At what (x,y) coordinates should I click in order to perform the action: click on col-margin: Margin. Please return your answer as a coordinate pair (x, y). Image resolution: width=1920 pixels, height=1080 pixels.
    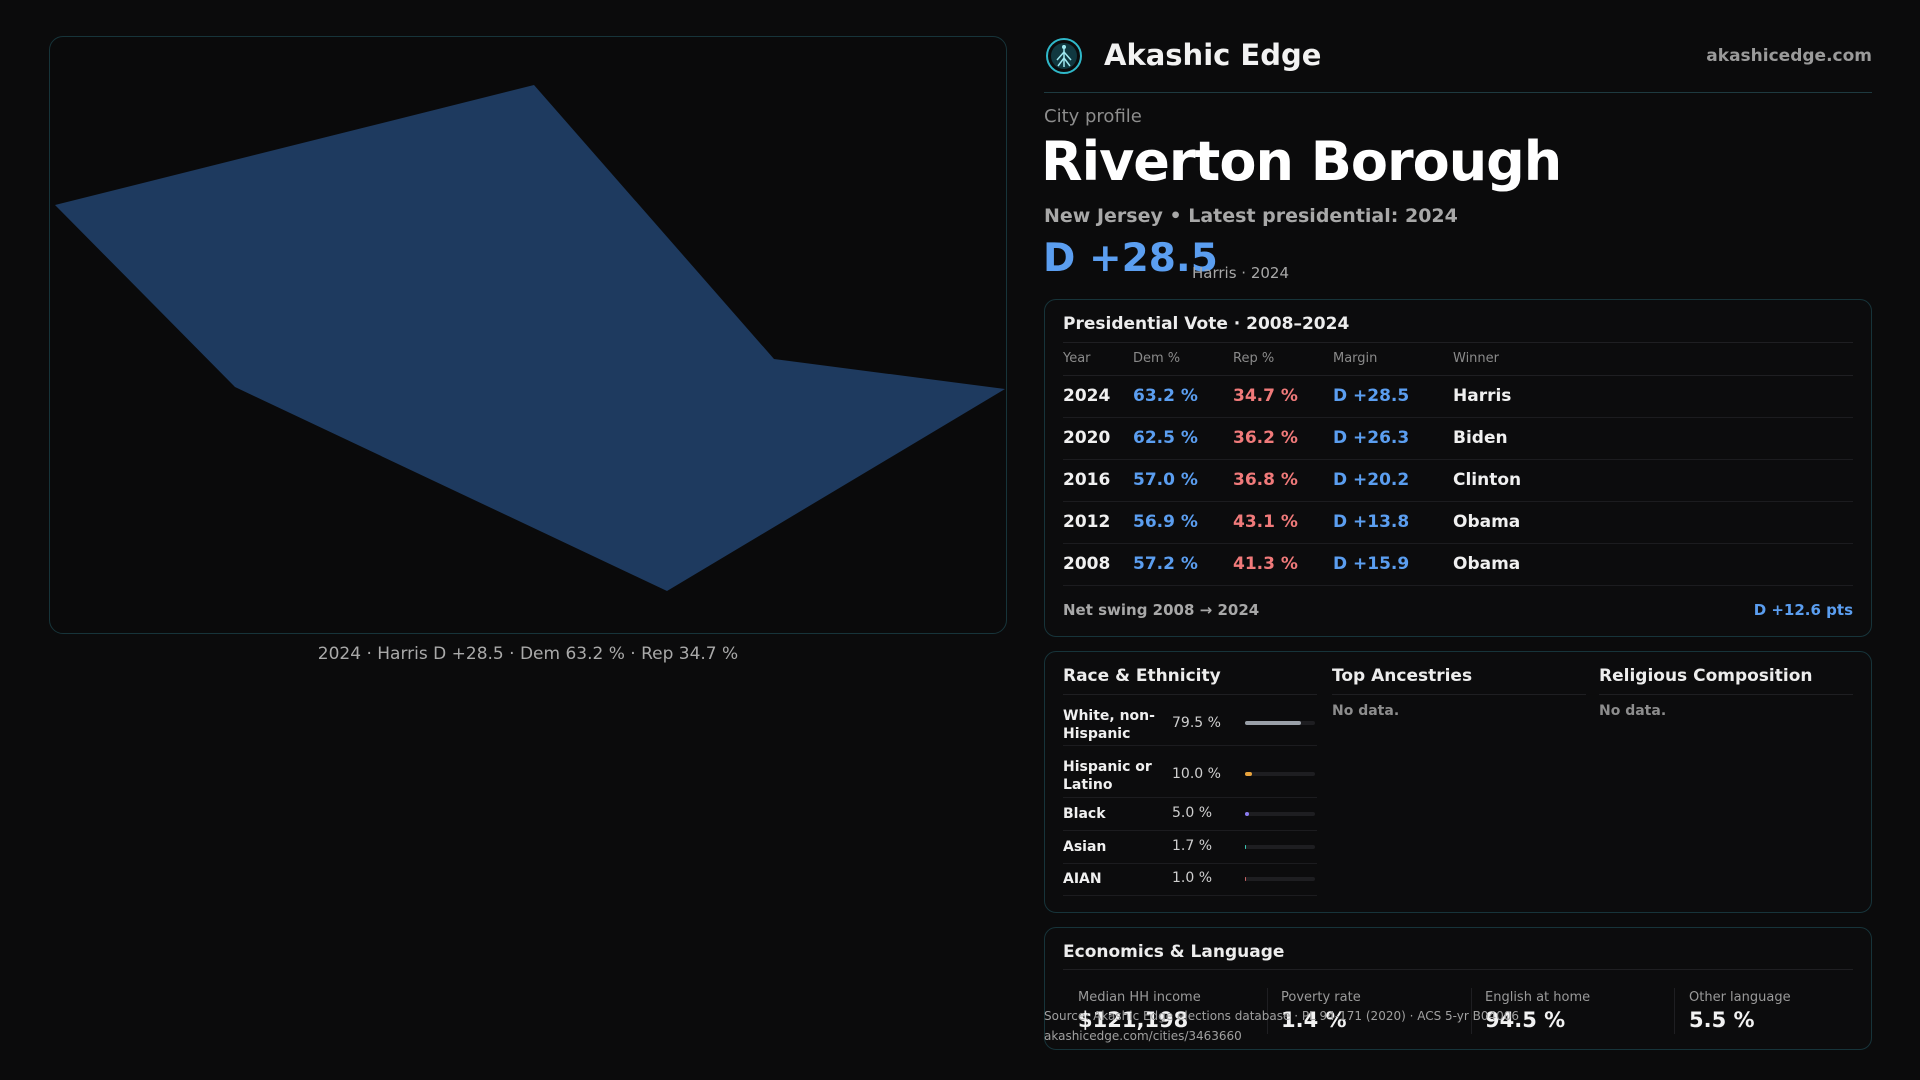
    Looking at the image, I should click on (1355, 358).